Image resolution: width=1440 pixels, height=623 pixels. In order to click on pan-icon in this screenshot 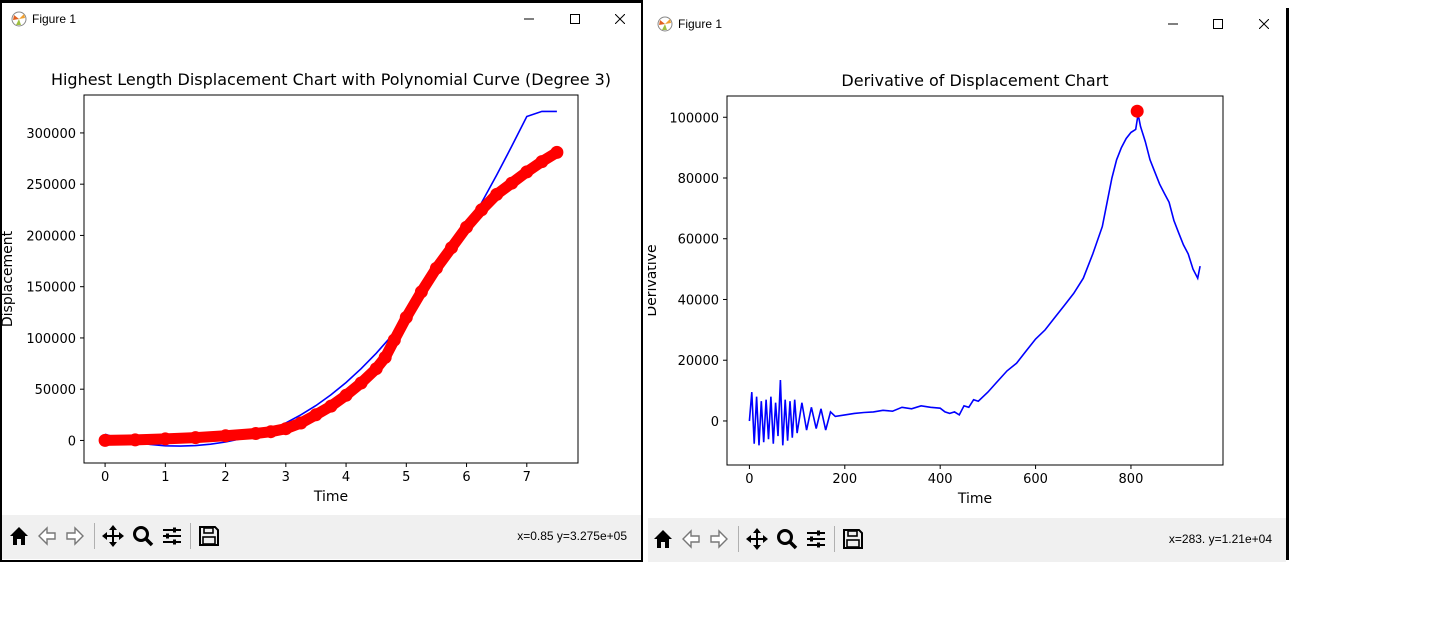, I will do `click(757, 539)`.